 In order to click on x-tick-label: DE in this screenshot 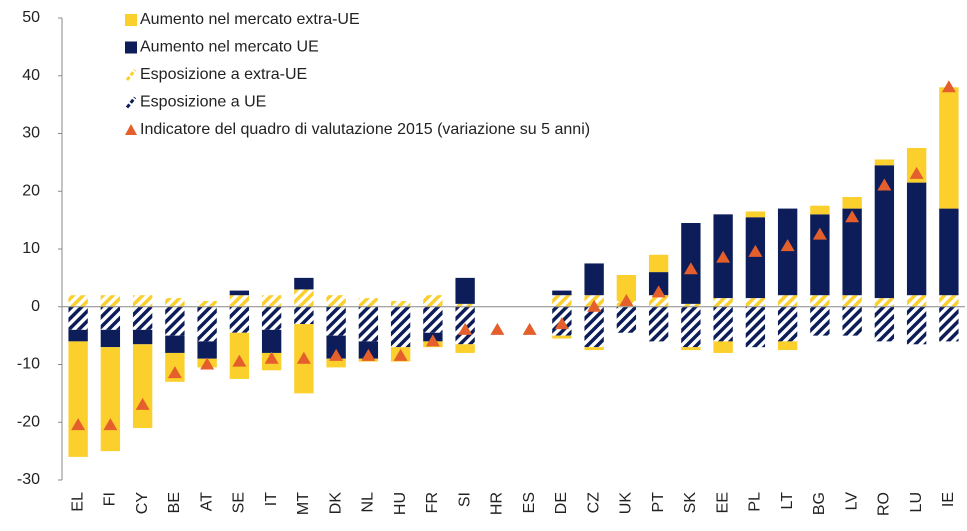, I will do `click(561, 503)`.